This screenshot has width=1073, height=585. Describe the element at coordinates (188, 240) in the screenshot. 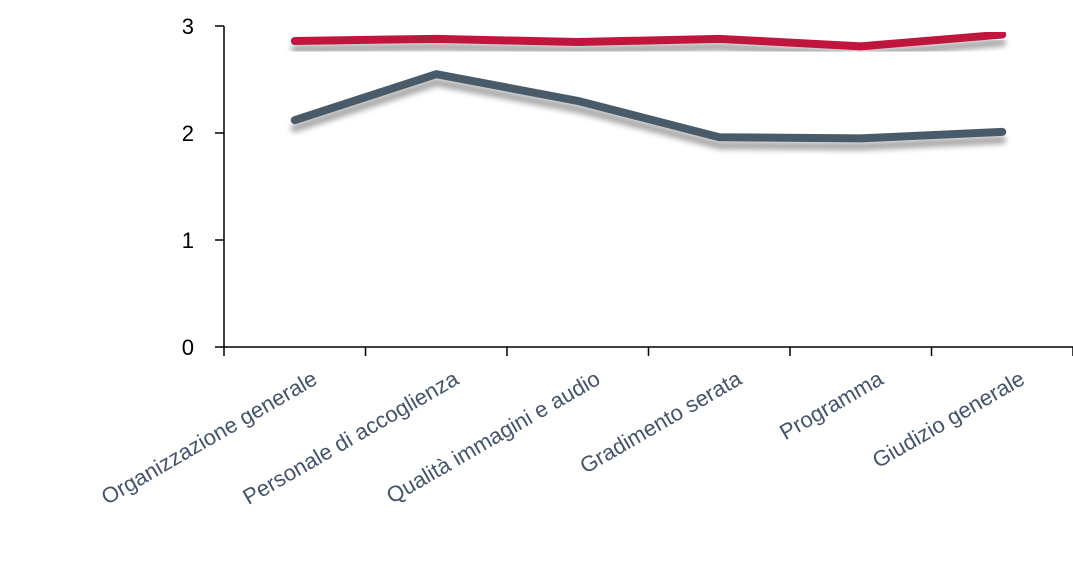

I see `y-tick-label: 1` at that location.